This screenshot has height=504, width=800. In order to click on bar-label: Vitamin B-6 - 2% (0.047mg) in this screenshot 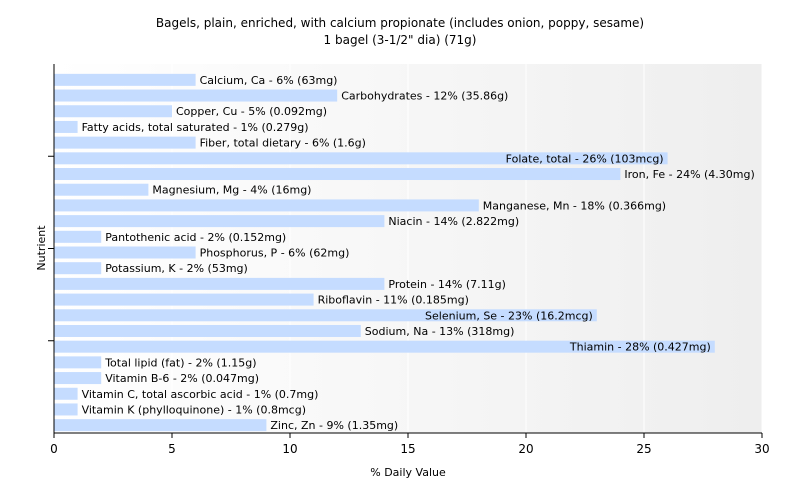, I will do `click(182, 378)`.